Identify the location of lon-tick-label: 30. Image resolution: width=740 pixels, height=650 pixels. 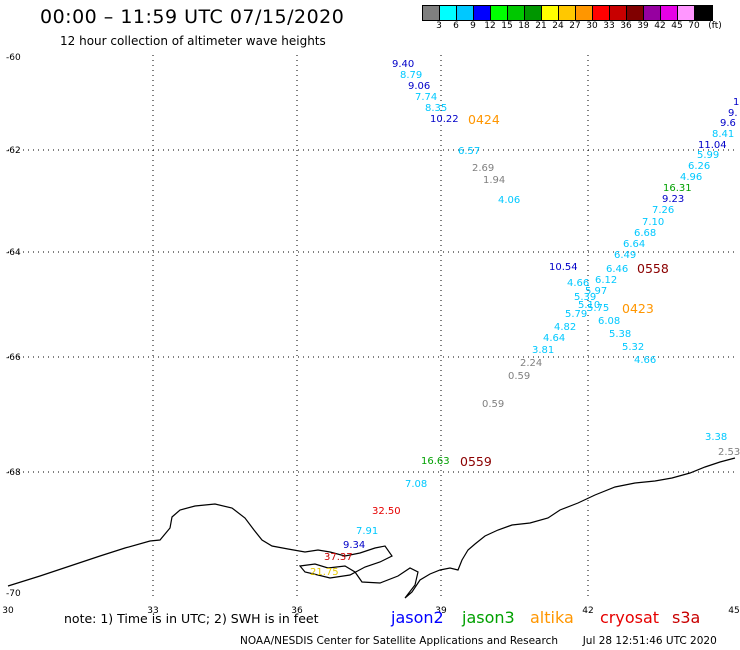
(8, 611).